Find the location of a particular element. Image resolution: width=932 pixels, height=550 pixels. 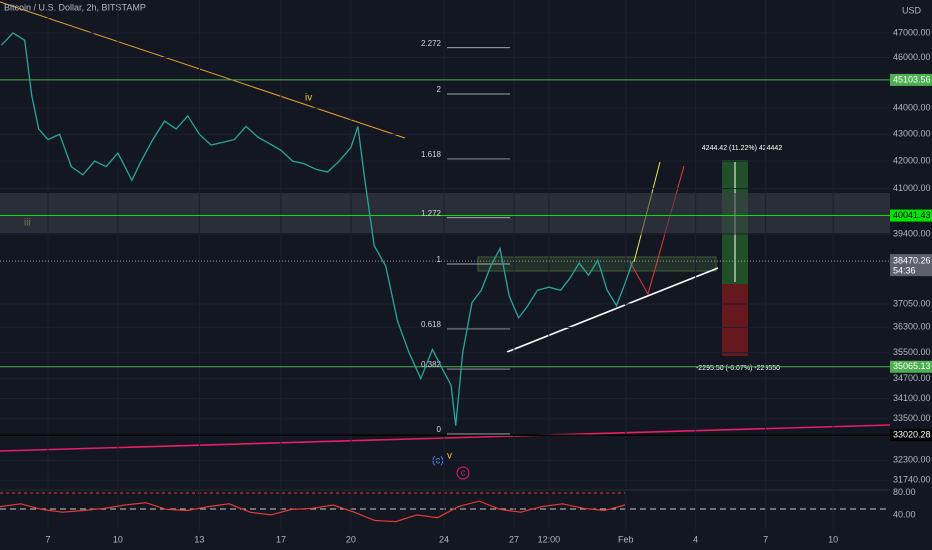

y-tick-label: 32300.00 is located at coordinates (912, 460).